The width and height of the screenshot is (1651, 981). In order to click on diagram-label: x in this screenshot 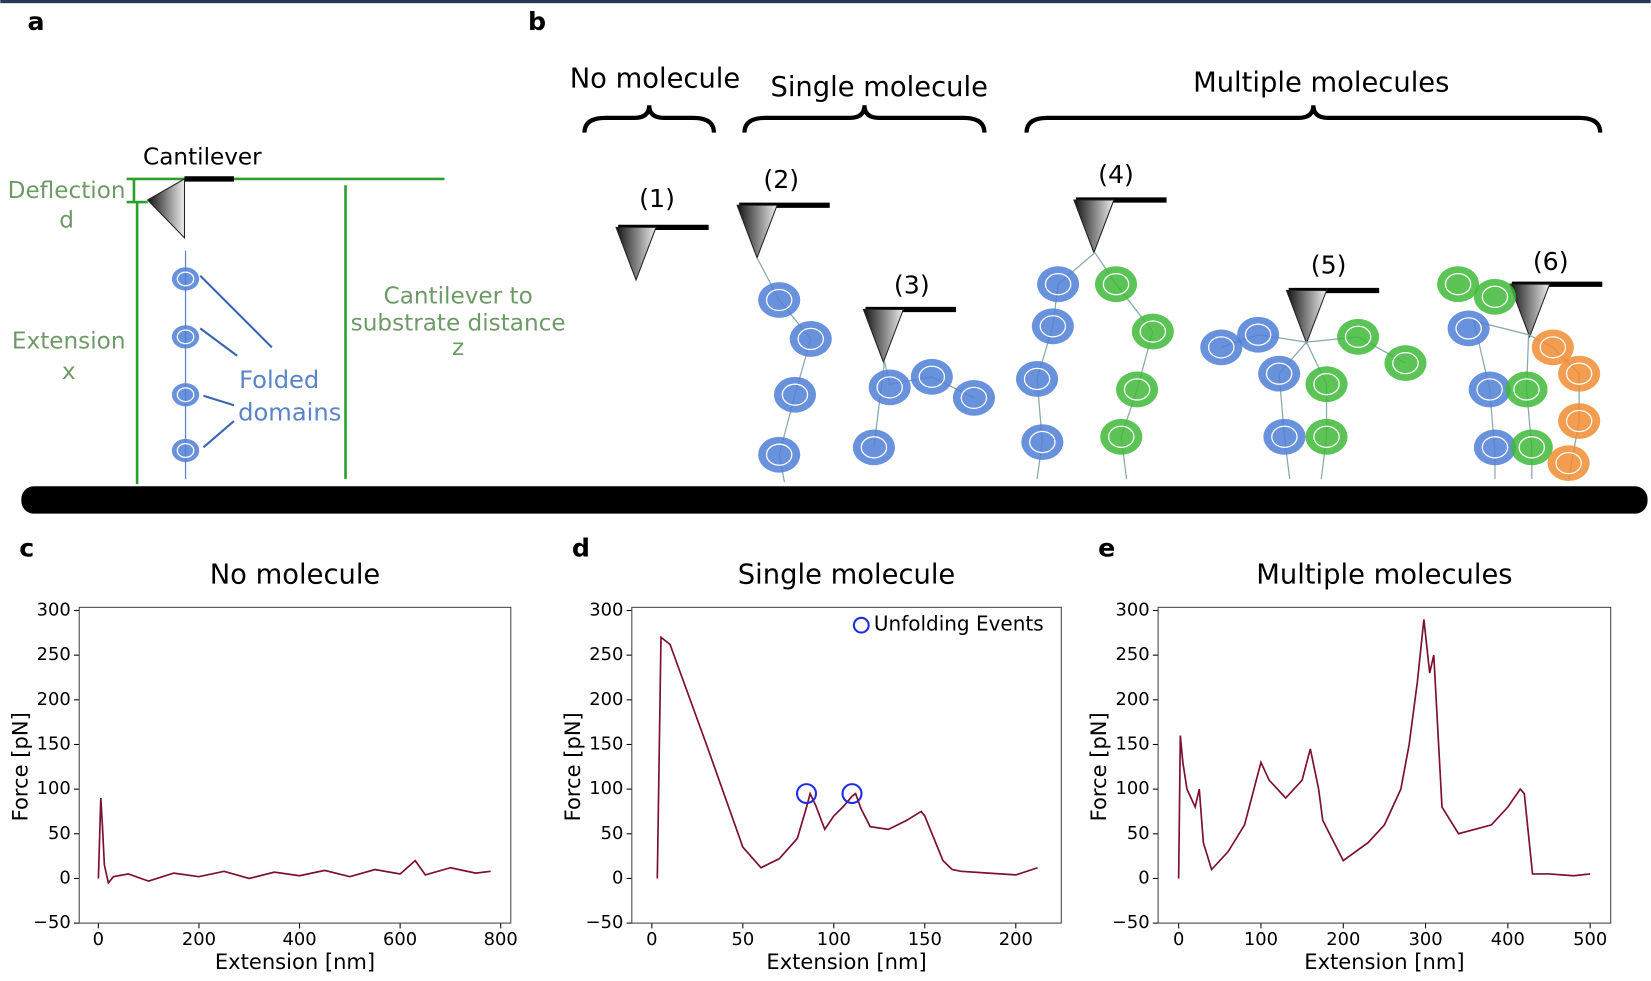, I will do `click(69, 372)`.